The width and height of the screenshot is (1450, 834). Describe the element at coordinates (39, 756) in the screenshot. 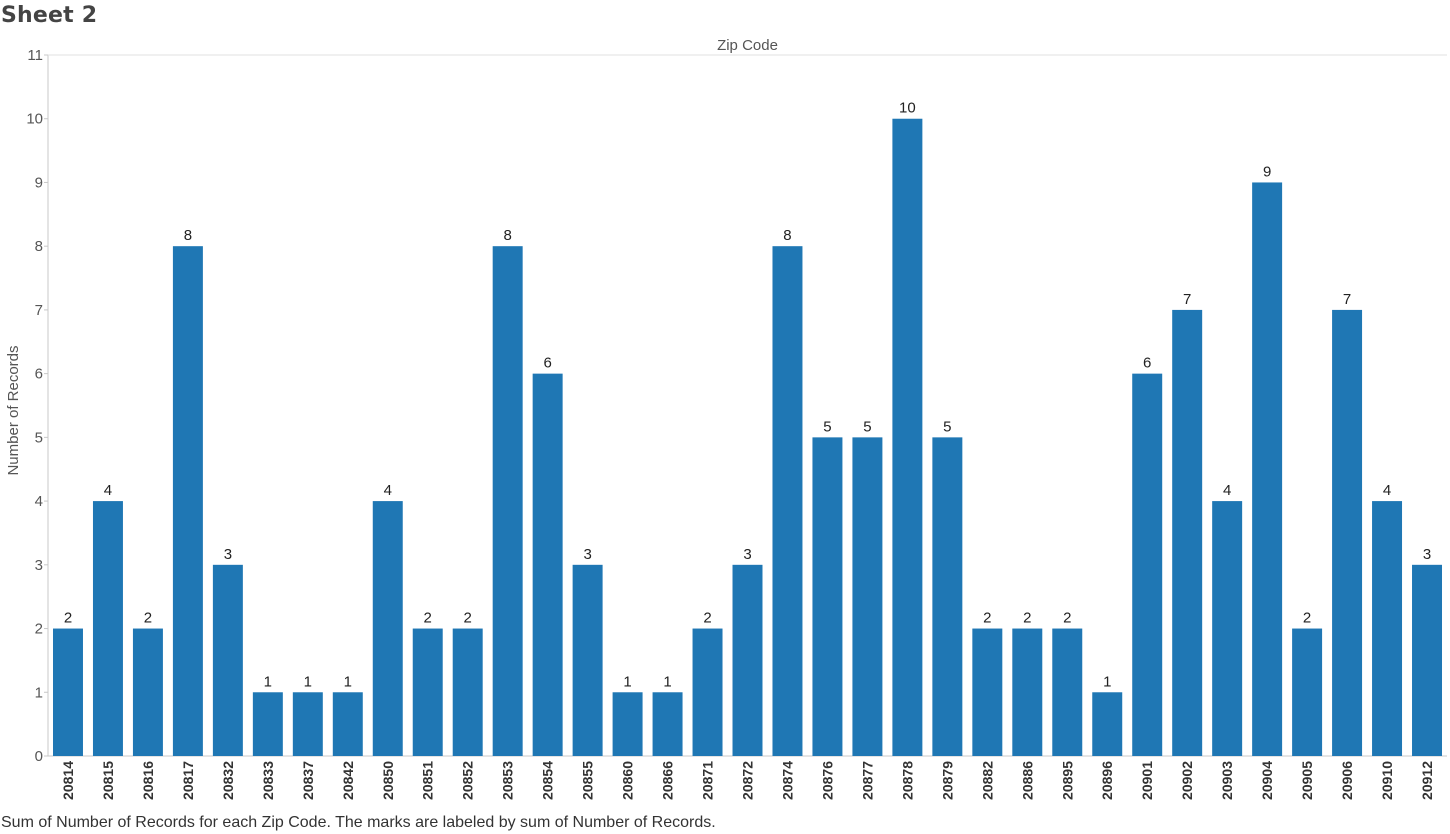

I see `y-tick-label: 0` at that location.